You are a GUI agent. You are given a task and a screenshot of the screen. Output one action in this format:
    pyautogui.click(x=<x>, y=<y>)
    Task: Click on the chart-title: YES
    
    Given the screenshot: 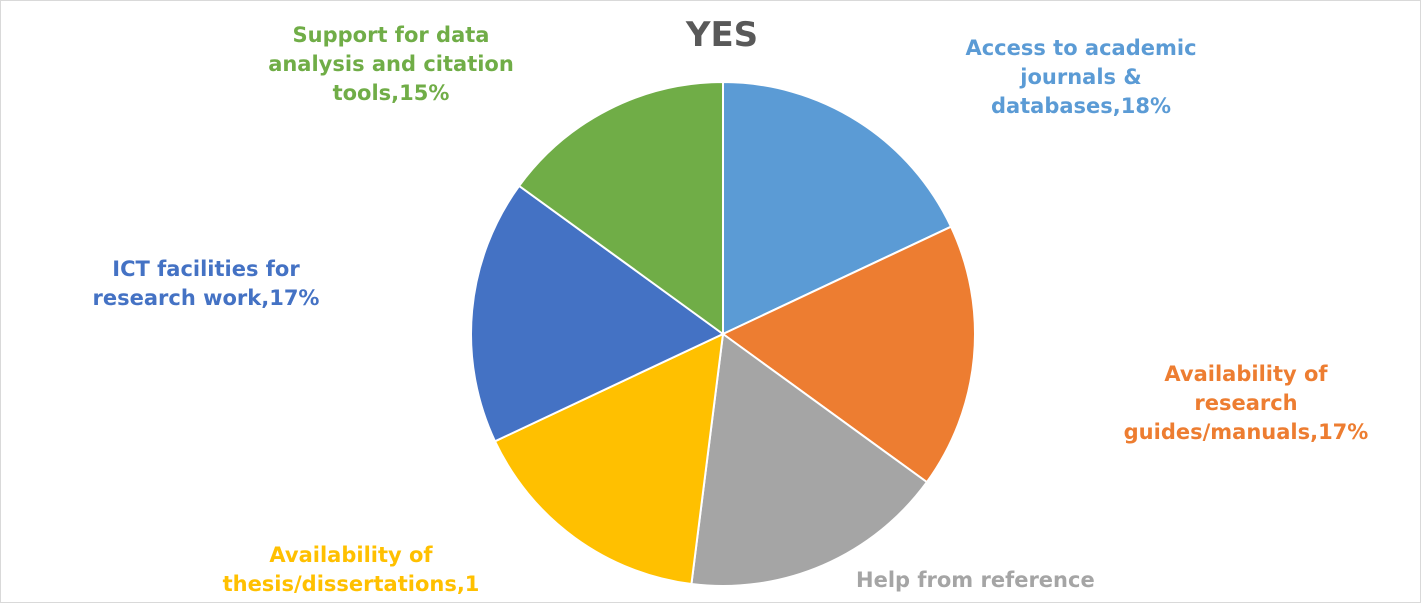 What is the action you would take?
    pyautogui.click(x=722, y=35)
    